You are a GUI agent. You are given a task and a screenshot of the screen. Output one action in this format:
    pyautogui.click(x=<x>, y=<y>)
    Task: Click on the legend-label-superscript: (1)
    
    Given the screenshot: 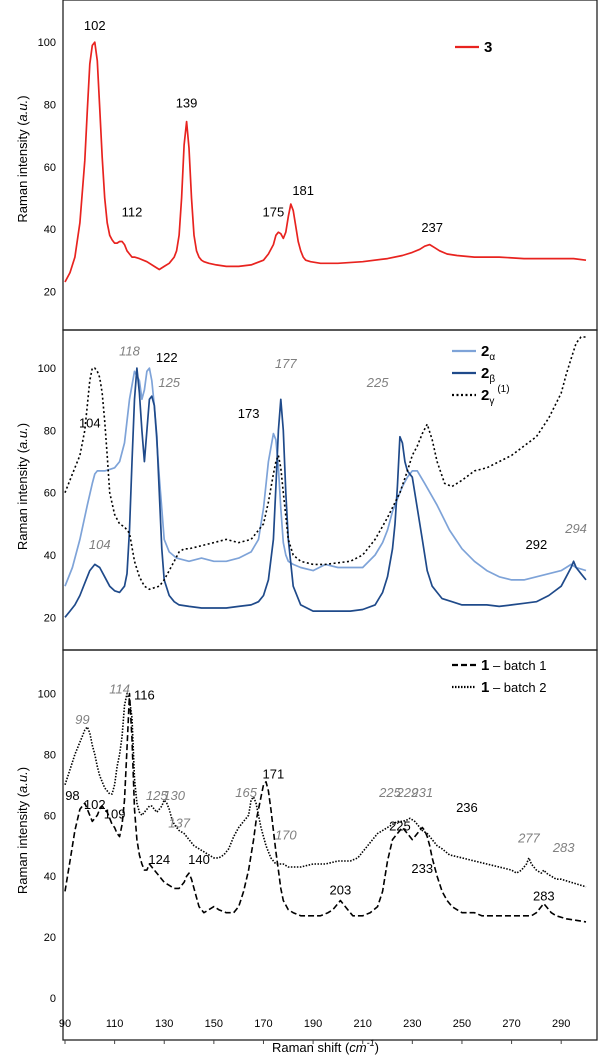 What is the action you would take?
    pyautogui.click(x=503, y=389)
    